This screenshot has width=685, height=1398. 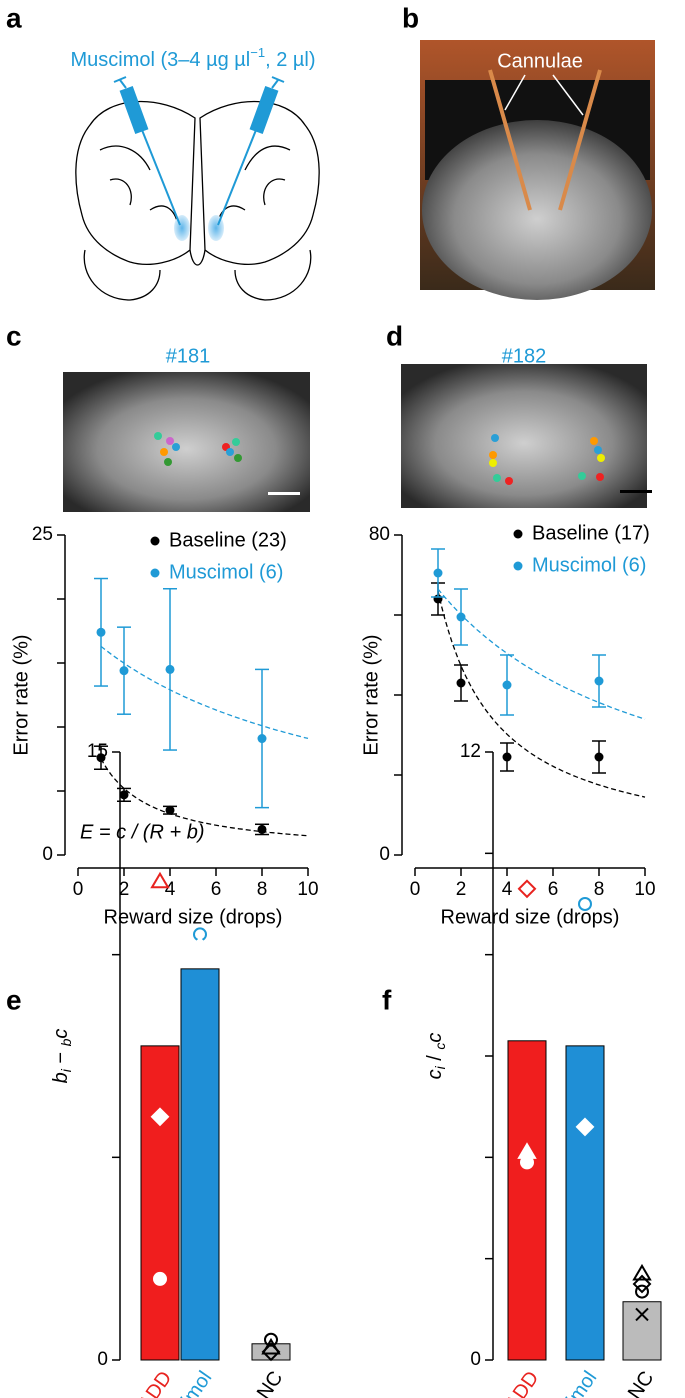 I want to click on subtitle: #182, so click(x=524, y=356).